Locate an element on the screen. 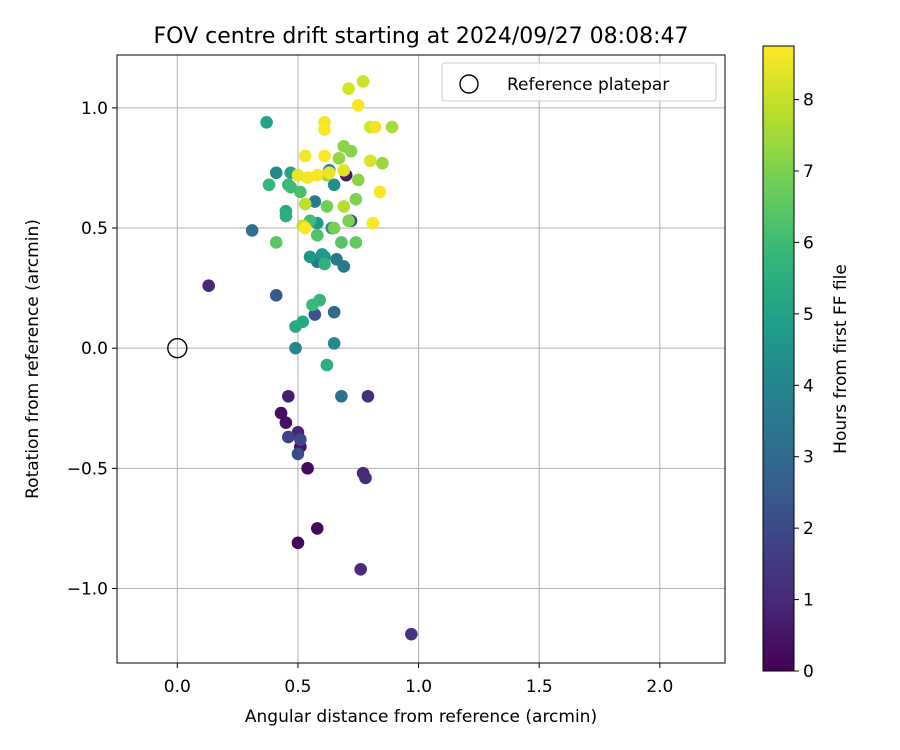 The height and width of the screenshot is (750, 900). colorbar-tick-label: 3 is located at coordinates (808, 458).